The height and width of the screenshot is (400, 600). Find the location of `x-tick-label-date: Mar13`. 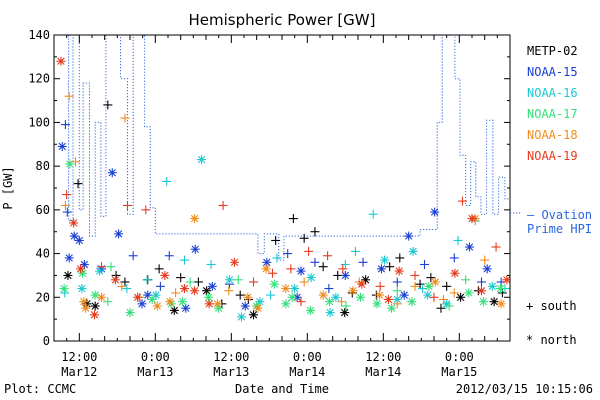

x-tick-label-date: Mar13 is located at coordinates (231, 372).